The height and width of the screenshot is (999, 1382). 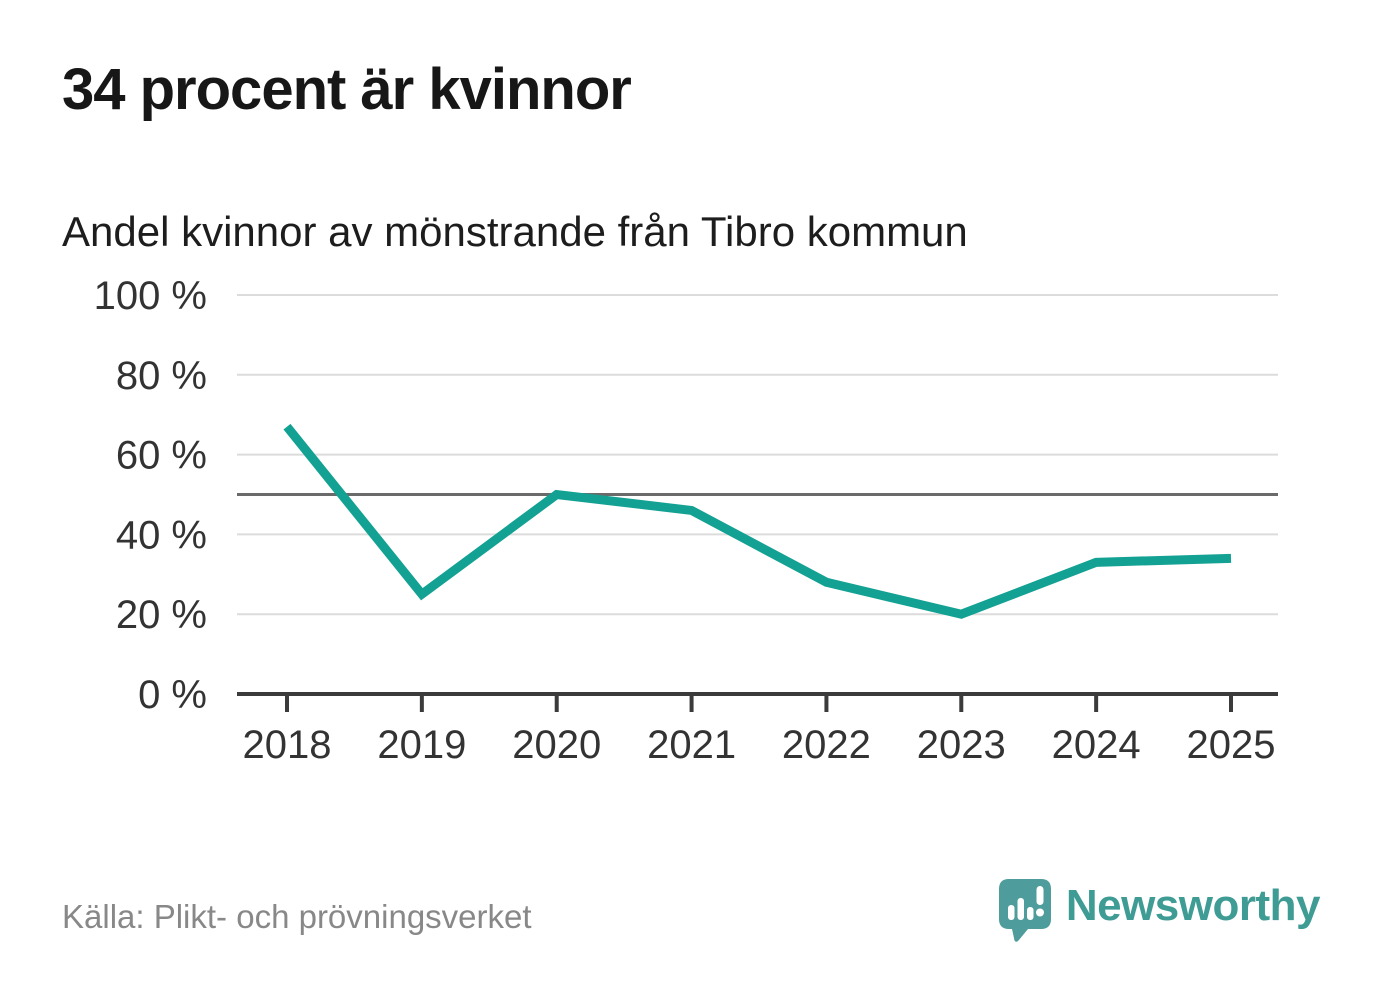 I want to click on data-line, so click(x=757, y=521).